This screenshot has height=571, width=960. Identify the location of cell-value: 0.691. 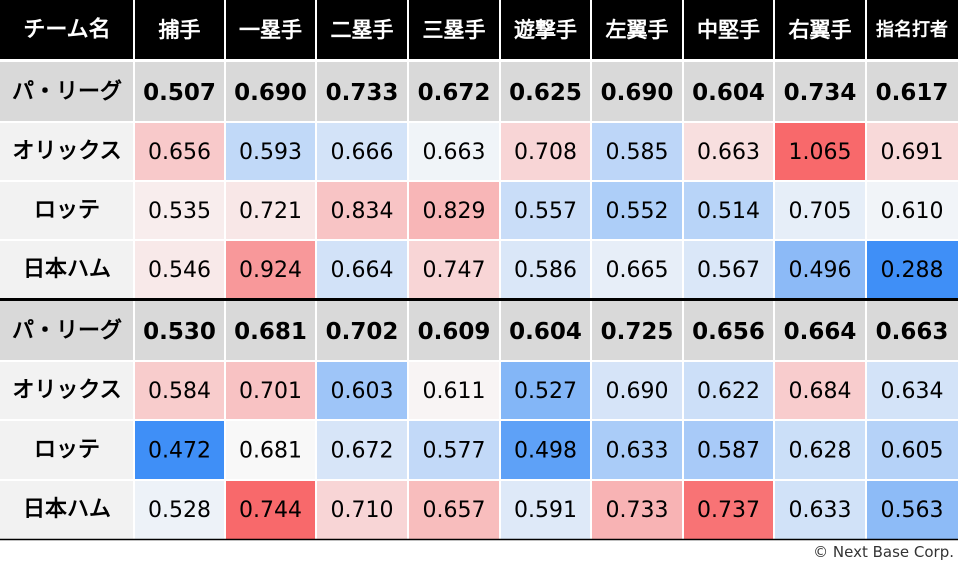
(912, 152).